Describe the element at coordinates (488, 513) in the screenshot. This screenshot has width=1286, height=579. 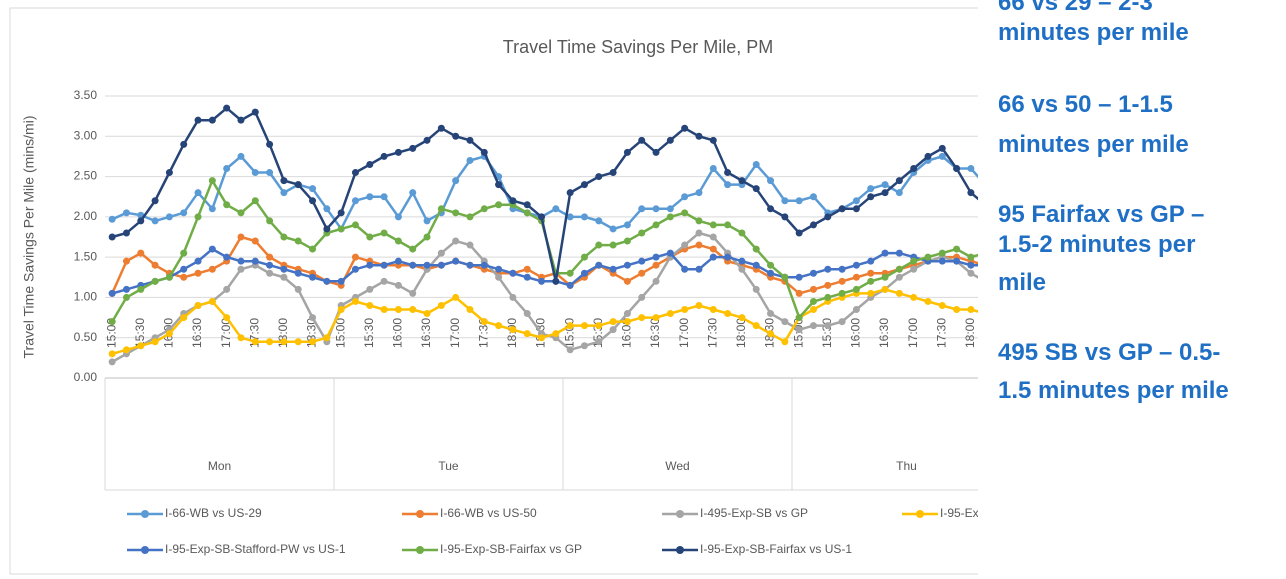
I see `legend-label: I-66-WB vs US-50` at that location.